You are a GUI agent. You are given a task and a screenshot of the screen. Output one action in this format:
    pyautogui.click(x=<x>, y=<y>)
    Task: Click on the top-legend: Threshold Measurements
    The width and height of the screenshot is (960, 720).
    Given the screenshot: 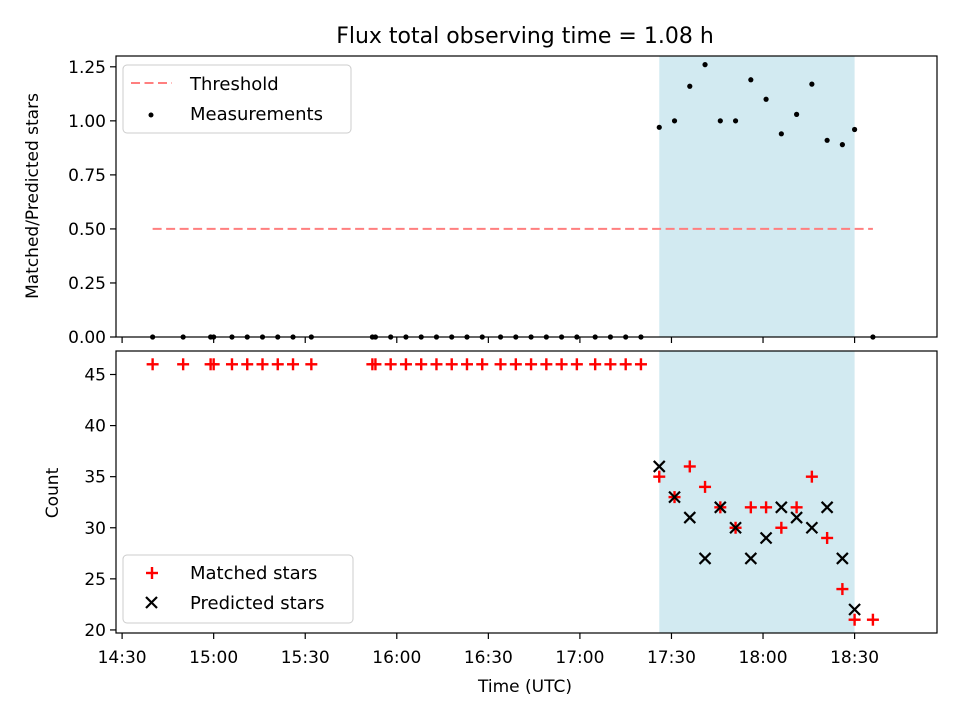 What is the action you would take?
    pyautogui.click(x=237, y=99)
    